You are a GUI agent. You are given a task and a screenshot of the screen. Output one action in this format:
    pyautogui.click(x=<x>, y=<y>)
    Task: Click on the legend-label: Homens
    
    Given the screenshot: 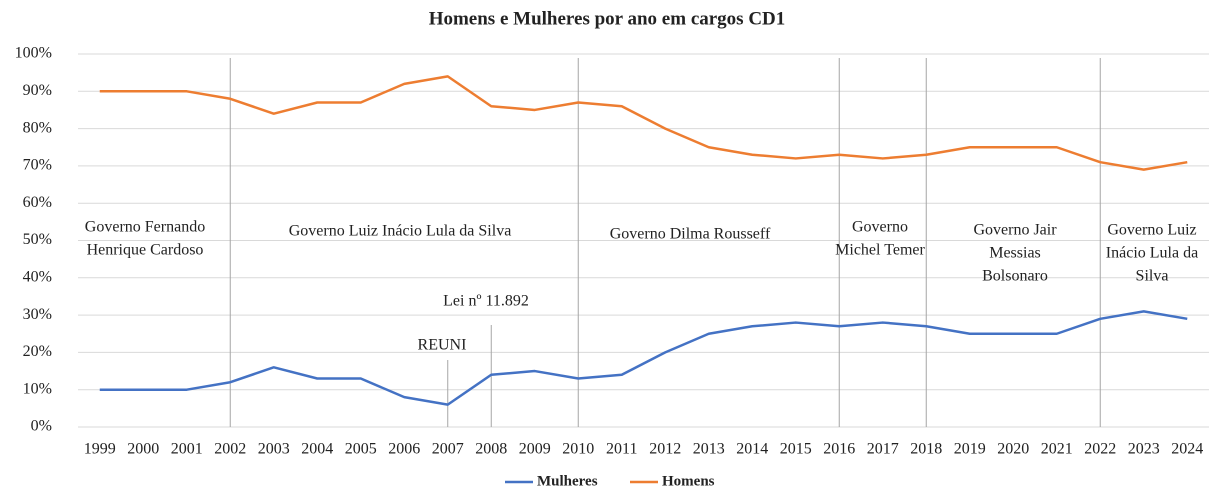 What is the action you would take?
    pyautogui.click(x=688, y=481)
    